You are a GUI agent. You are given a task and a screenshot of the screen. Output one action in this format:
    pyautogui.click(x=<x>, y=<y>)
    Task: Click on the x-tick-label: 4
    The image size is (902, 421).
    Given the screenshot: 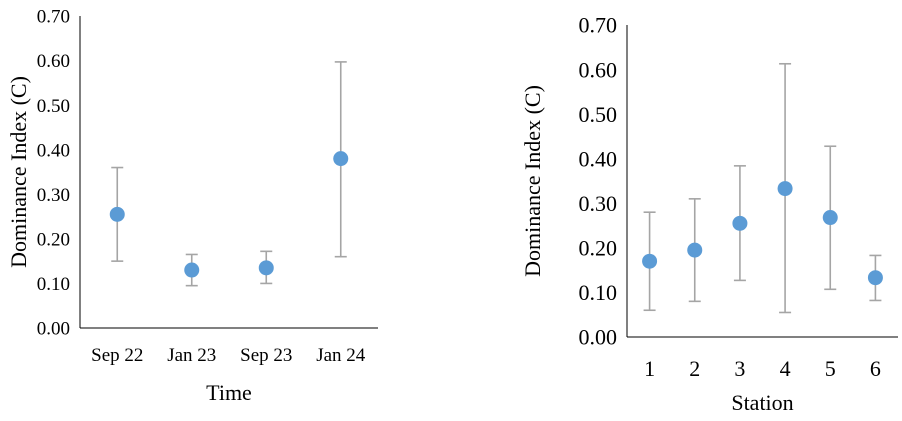 What is the action you would take?
    pyautogui.click(x=785, y=368)
    